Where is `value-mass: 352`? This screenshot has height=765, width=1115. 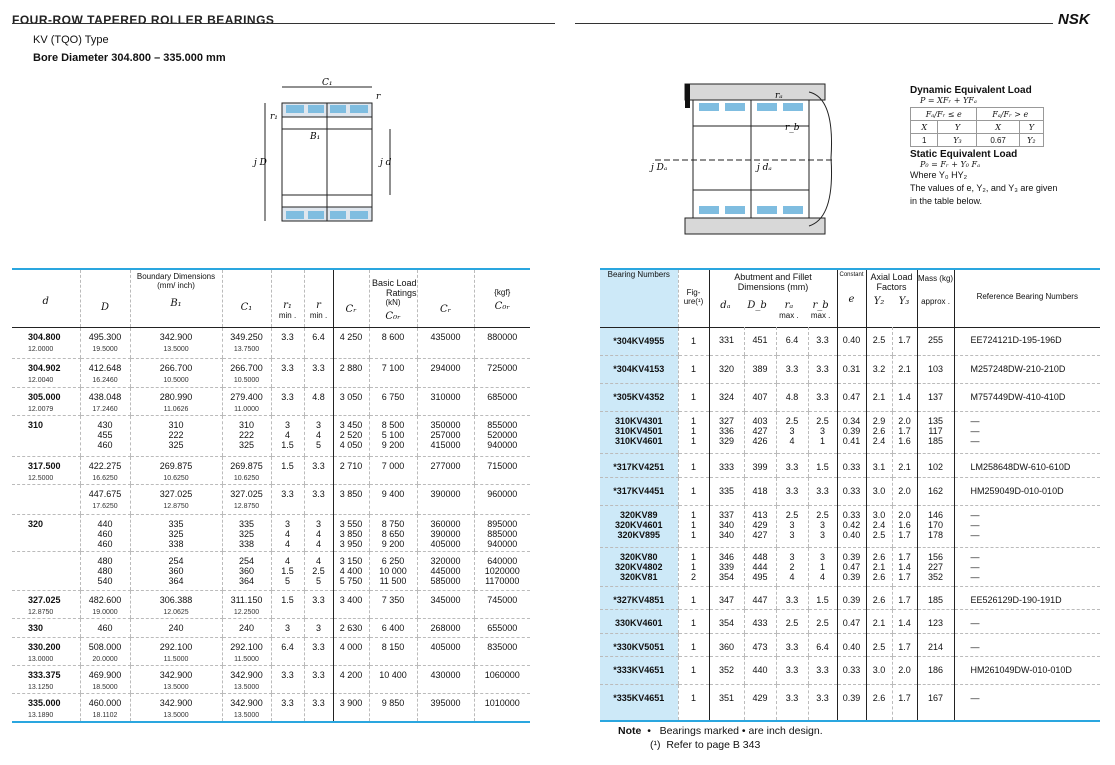 value-mass: 352 is located at coordinates (936, 576).